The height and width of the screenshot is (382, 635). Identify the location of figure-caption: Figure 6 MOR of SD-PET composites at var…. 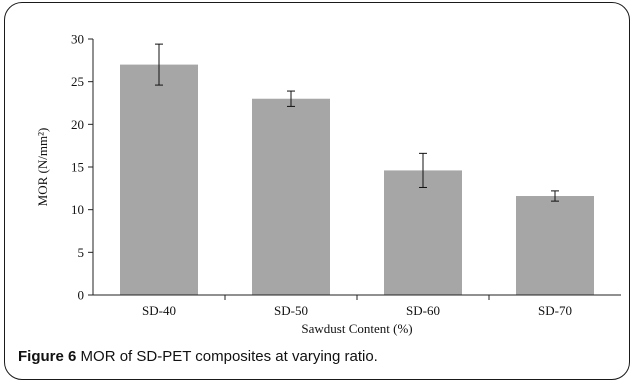
(198, 356).